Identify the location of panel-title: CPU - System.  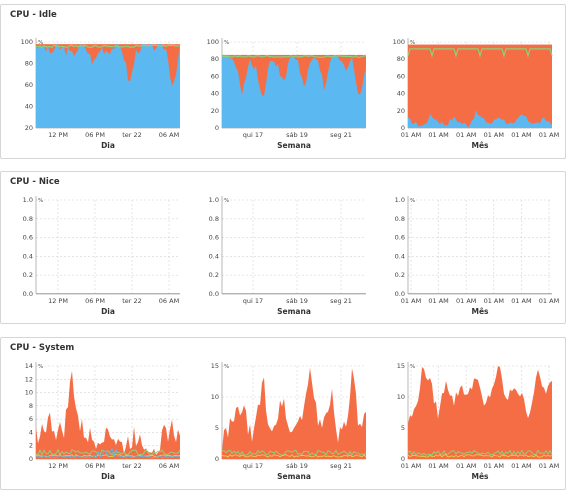
(42, 348).